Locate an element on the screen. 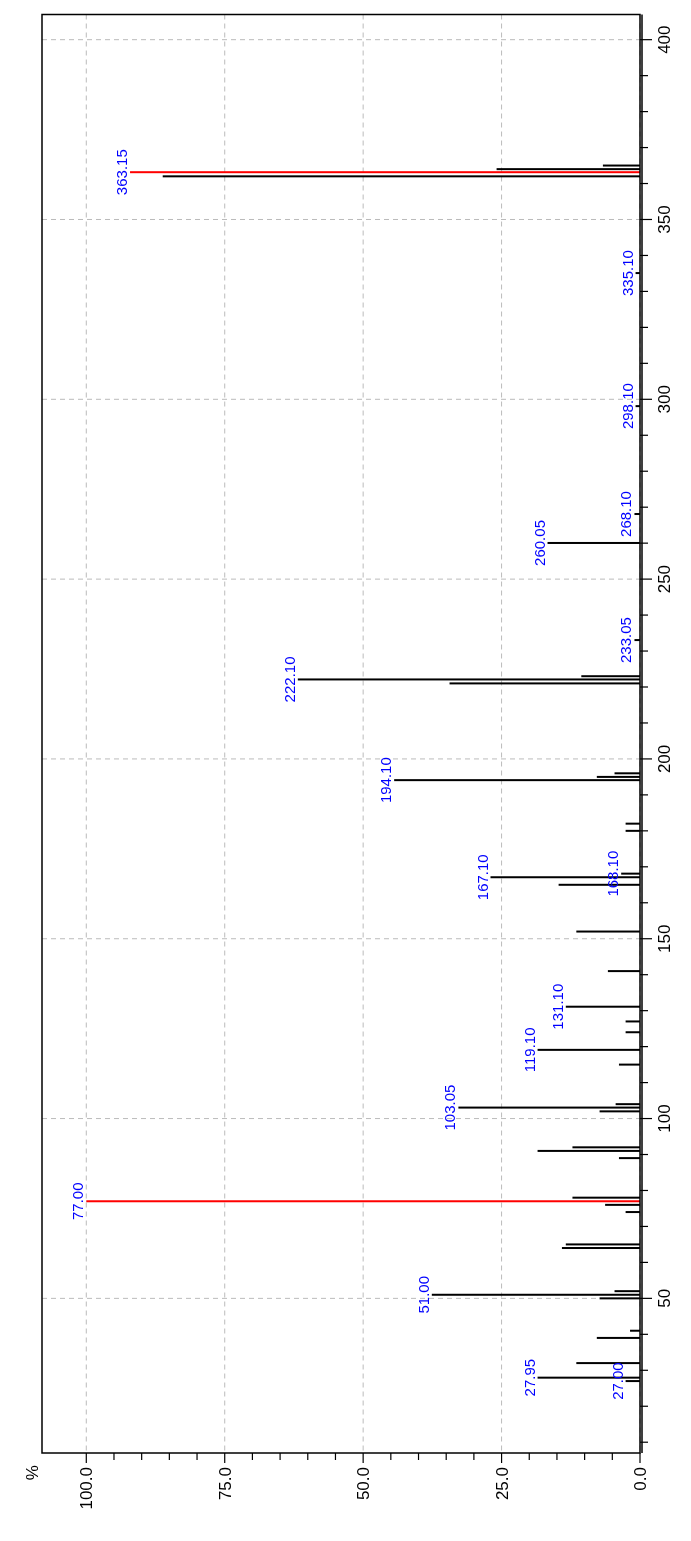  annotation: 103.05 is located at coordinates (450, 1107).